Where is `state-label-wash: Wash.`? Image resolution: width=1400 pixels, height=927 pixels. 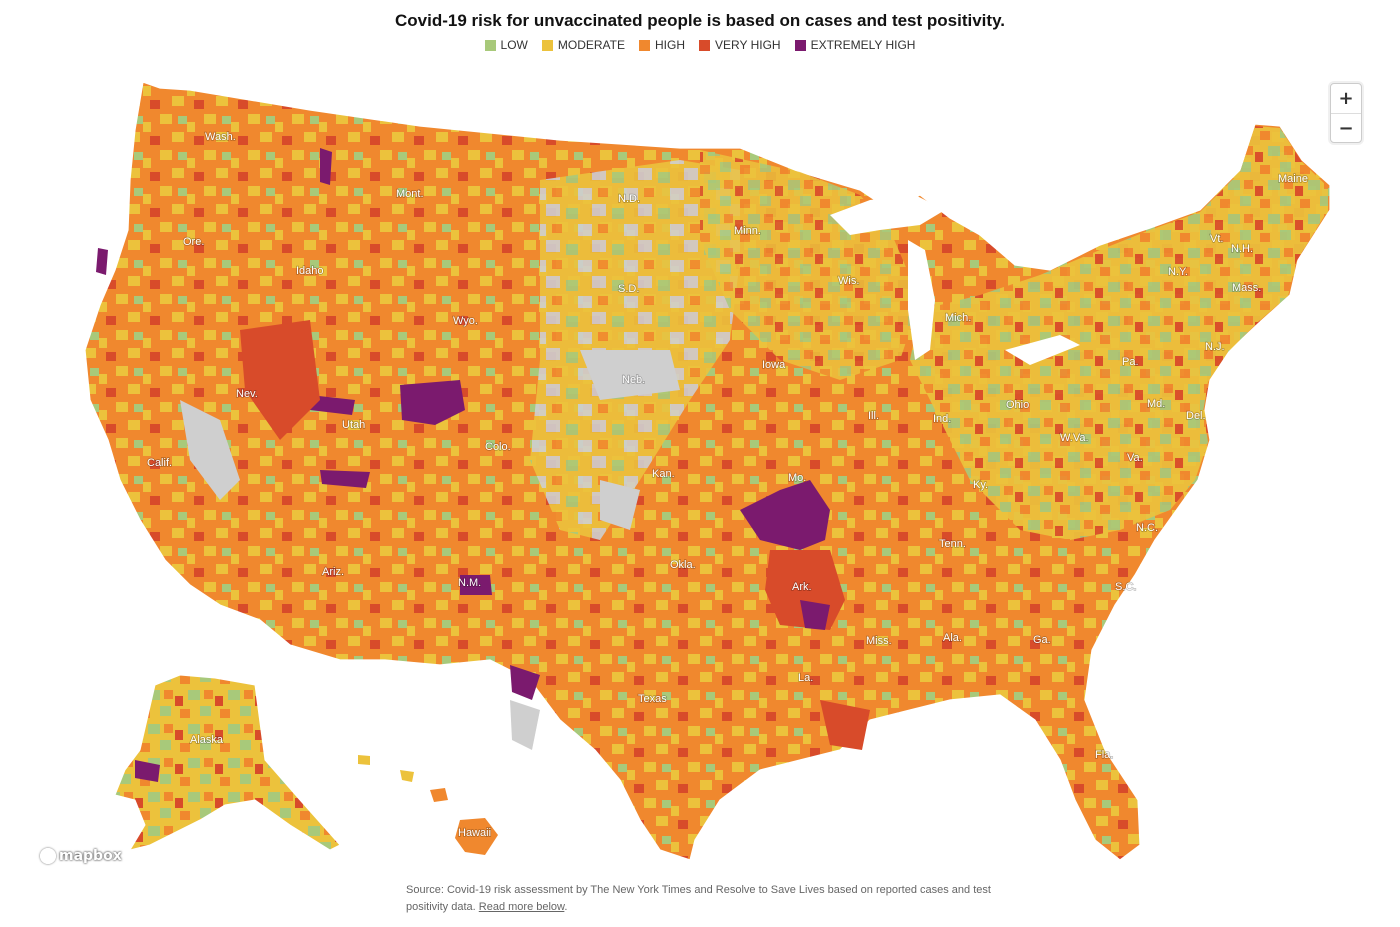 state-label-wash: Wash. is located at coordinates (220, 137).